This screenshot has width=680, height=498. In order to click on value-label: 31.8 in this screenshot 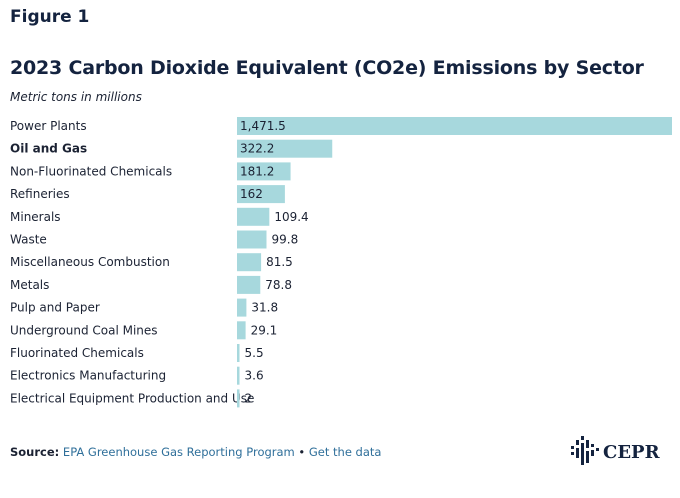, I will do `click(264, 308)`.